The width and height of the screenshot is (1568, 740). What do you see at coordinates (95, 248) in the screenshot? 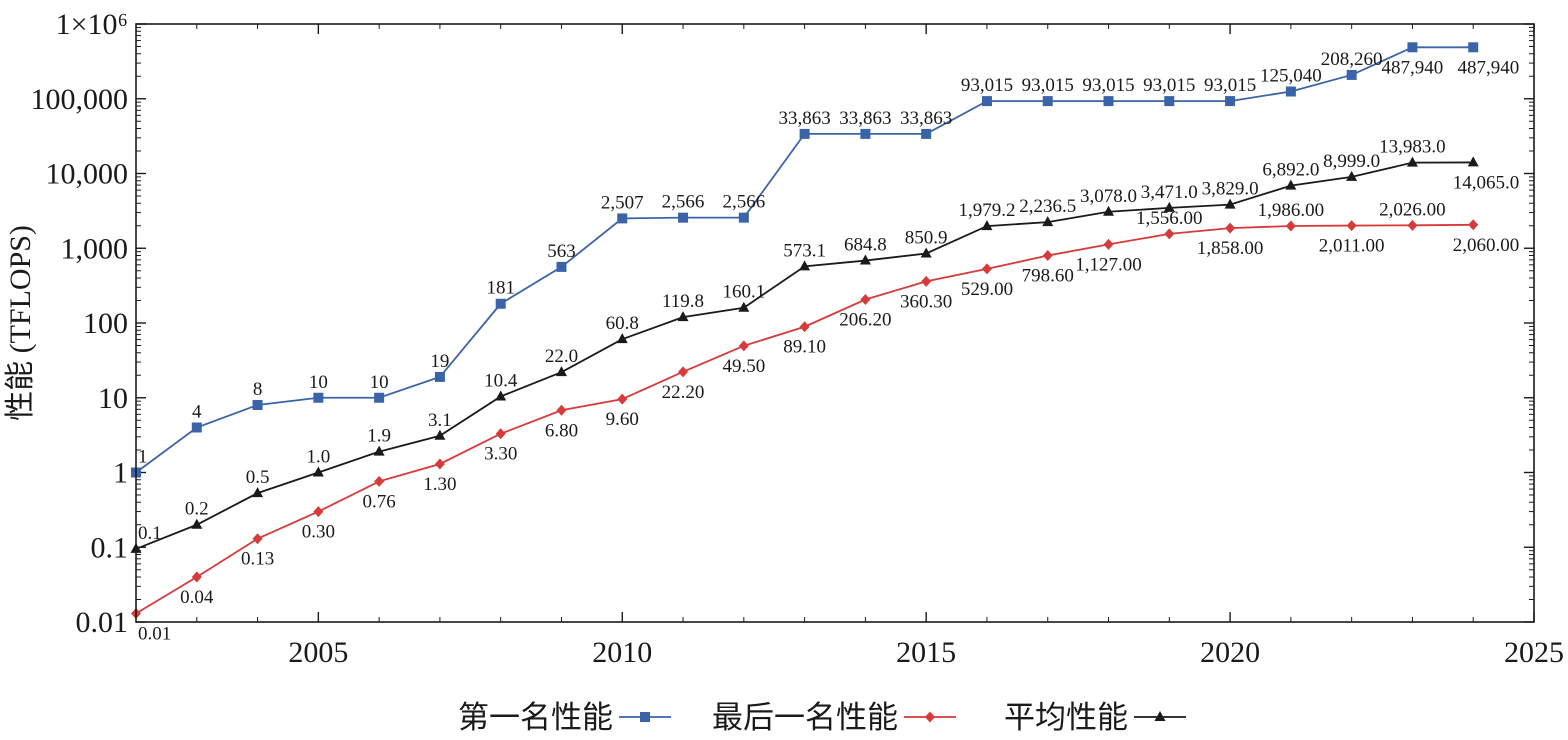
I see `y-tick-label: 1,000` at bounding box center [95, 248].